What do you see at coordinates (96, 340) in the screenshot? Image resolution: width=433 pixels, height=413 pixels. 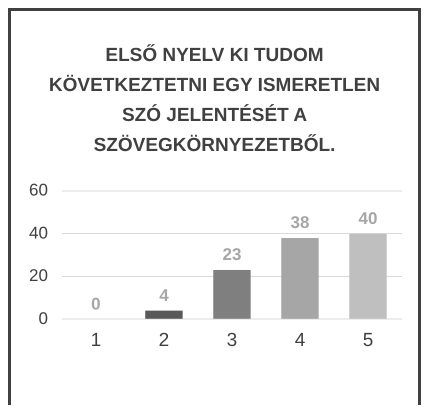 I see `x-tick-label: 1` at bounding box center [96, 340].